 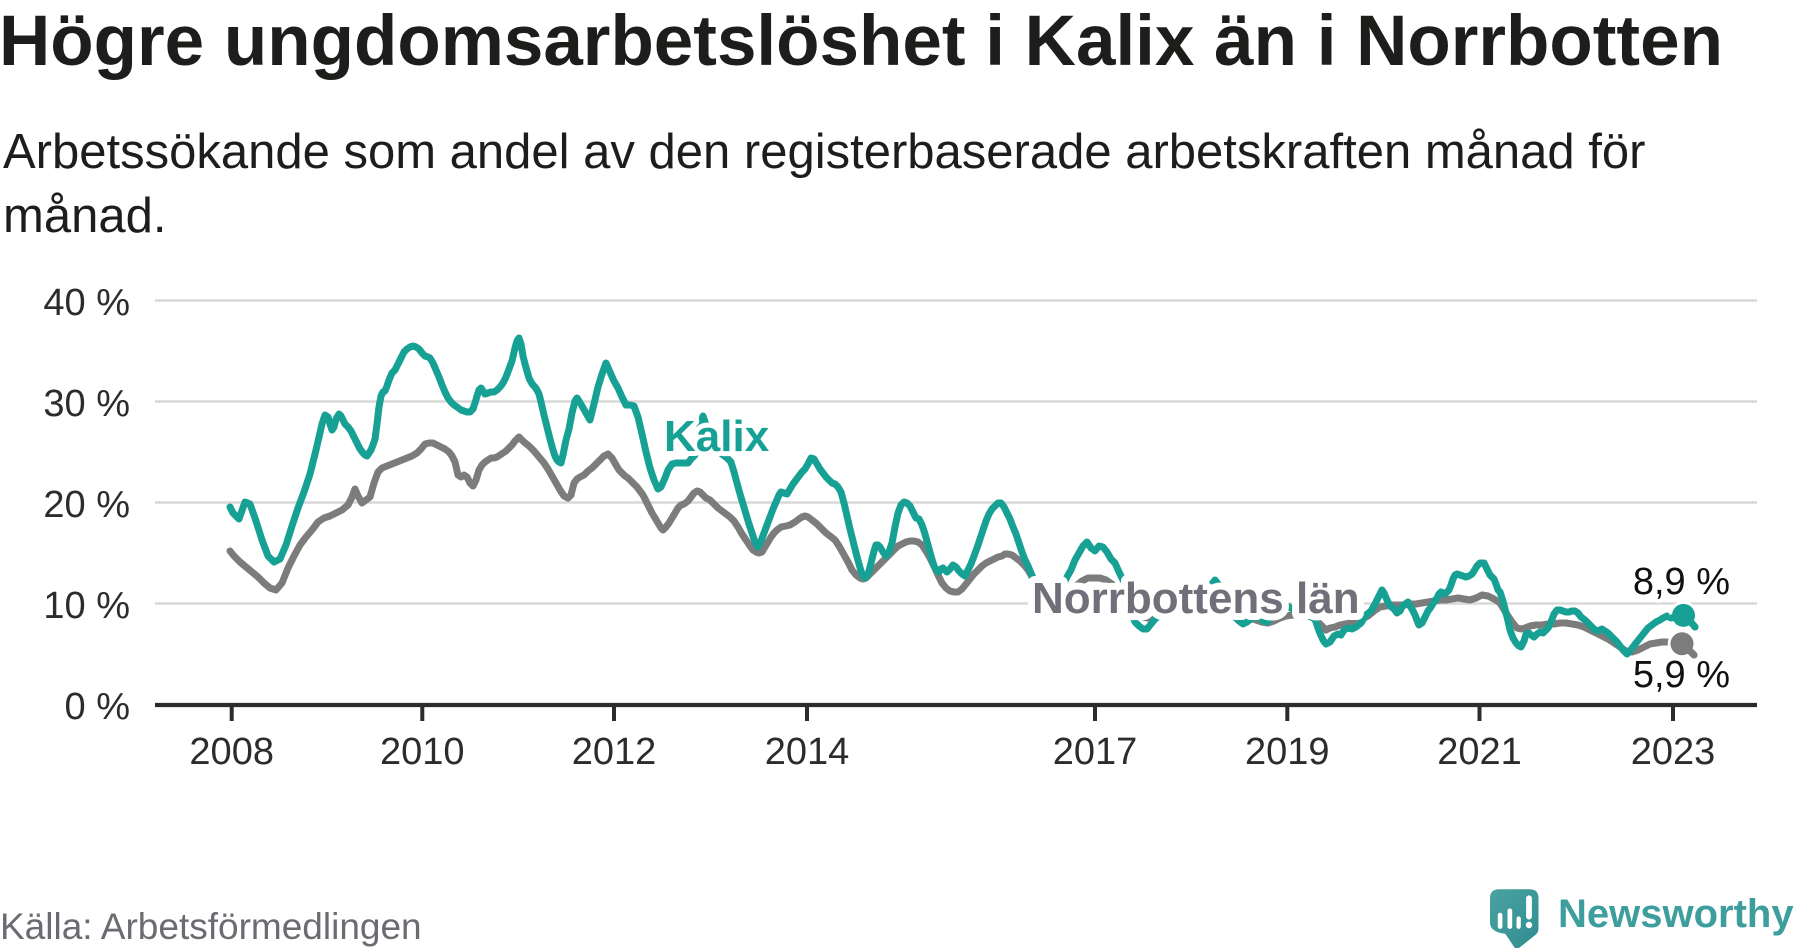 What do you see at coordinates (1196, 598) in the screenshot?
I see `svg-text: Norrbottens län` at bounding box center [1196, 598].